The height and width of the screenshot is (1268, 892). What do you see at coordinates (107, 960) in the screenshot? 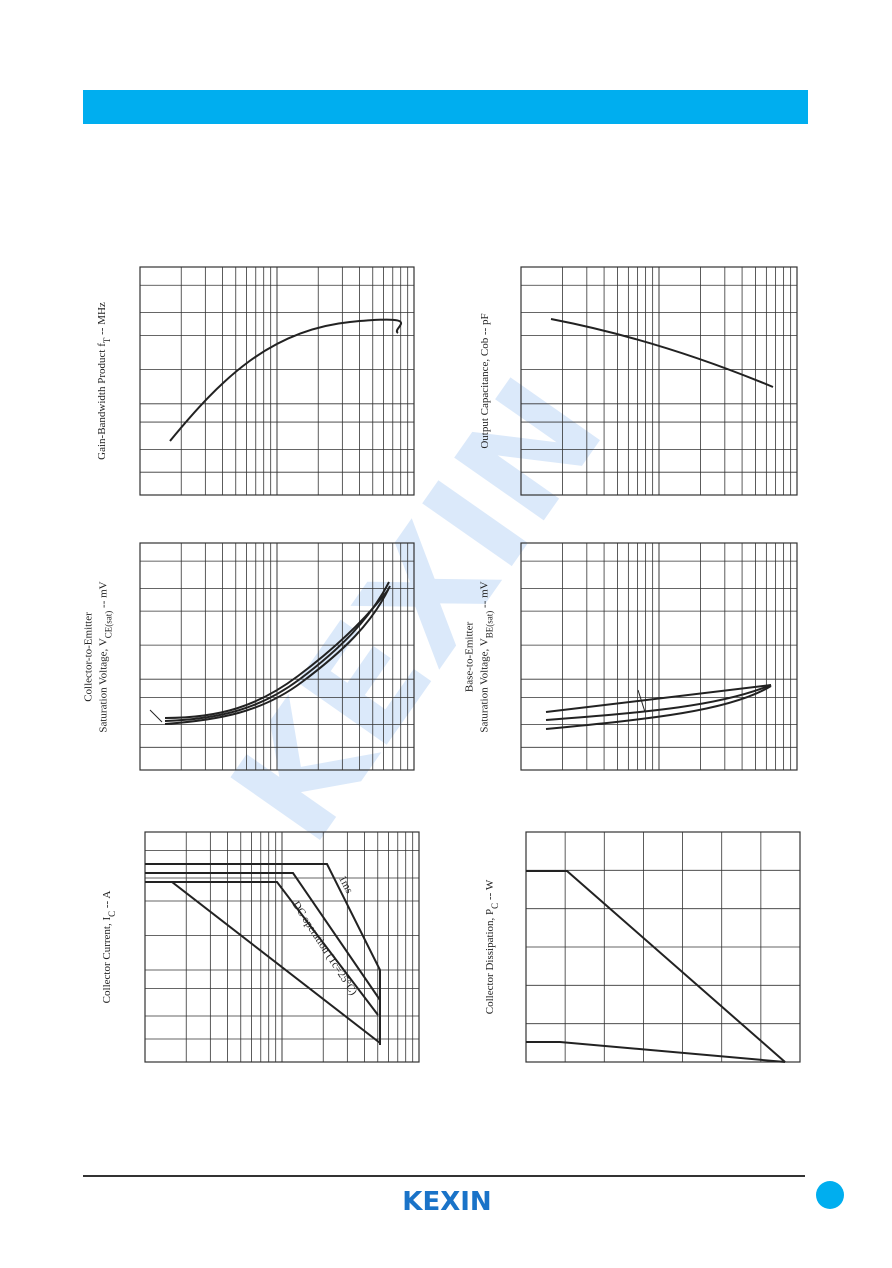
I see `label-text: Collector Current, I` at bounding box center [107, 960].